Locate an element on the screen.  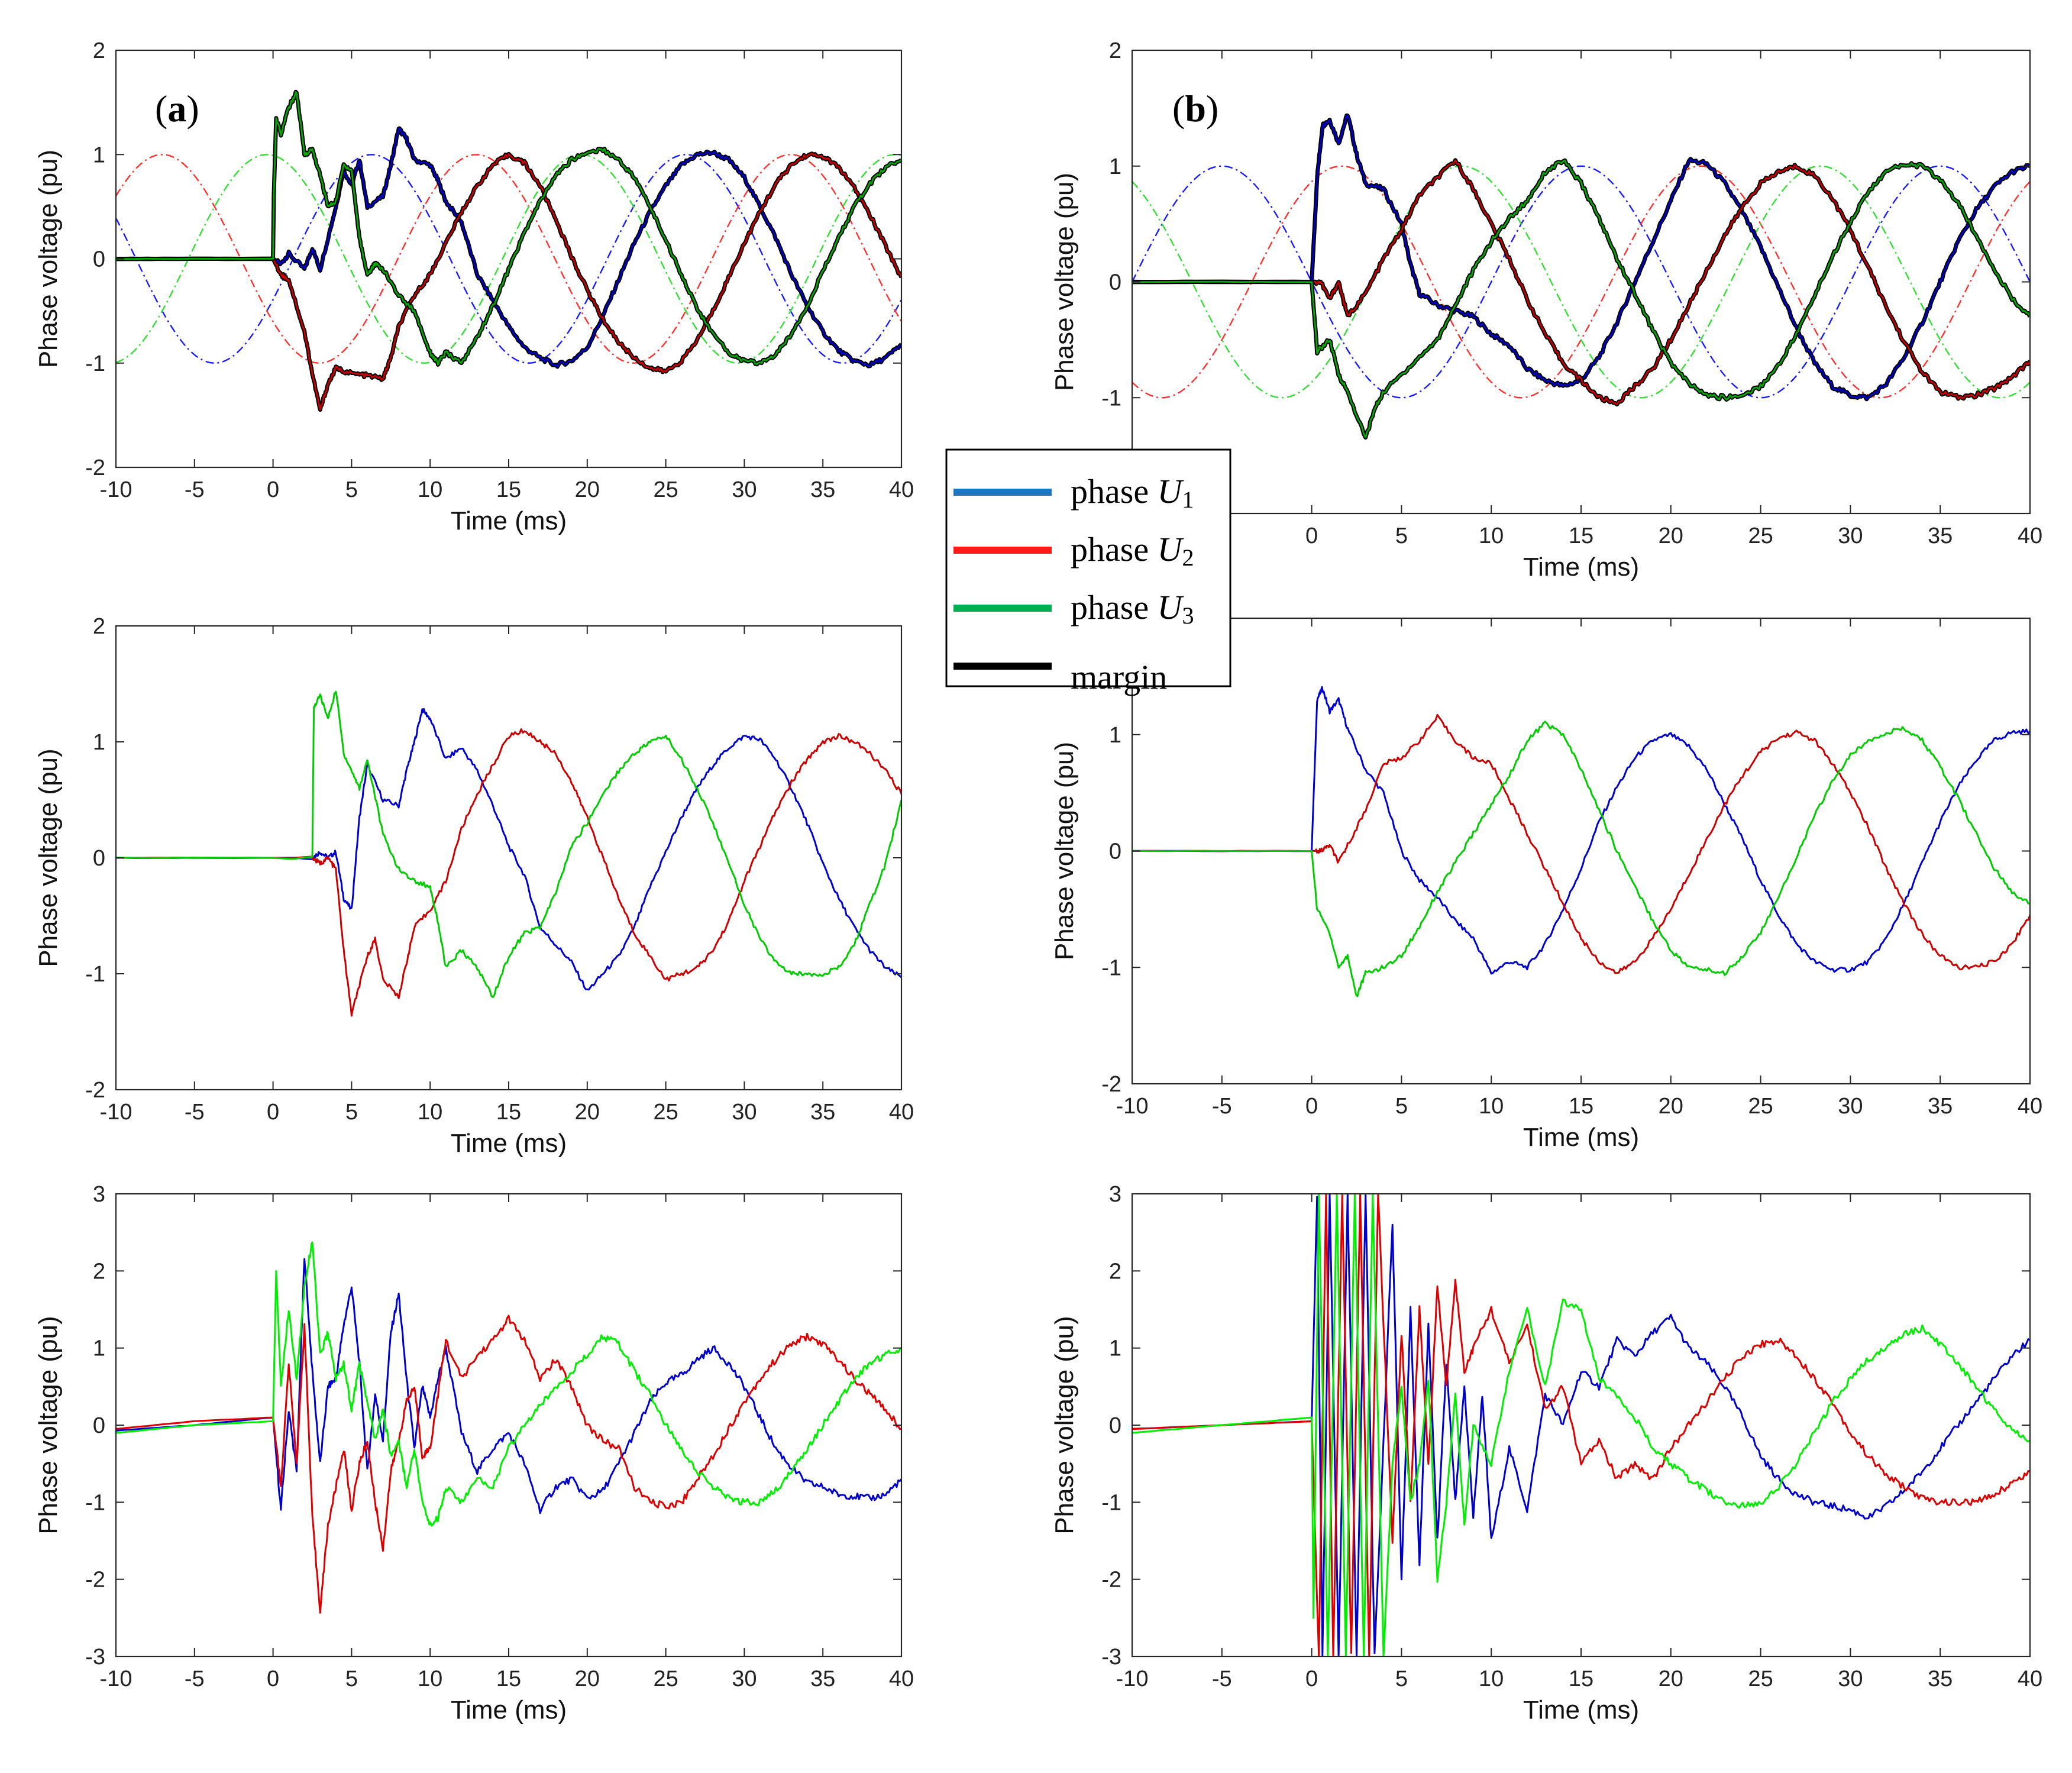
svg-text: (a) is located at coordinates (177, 109).